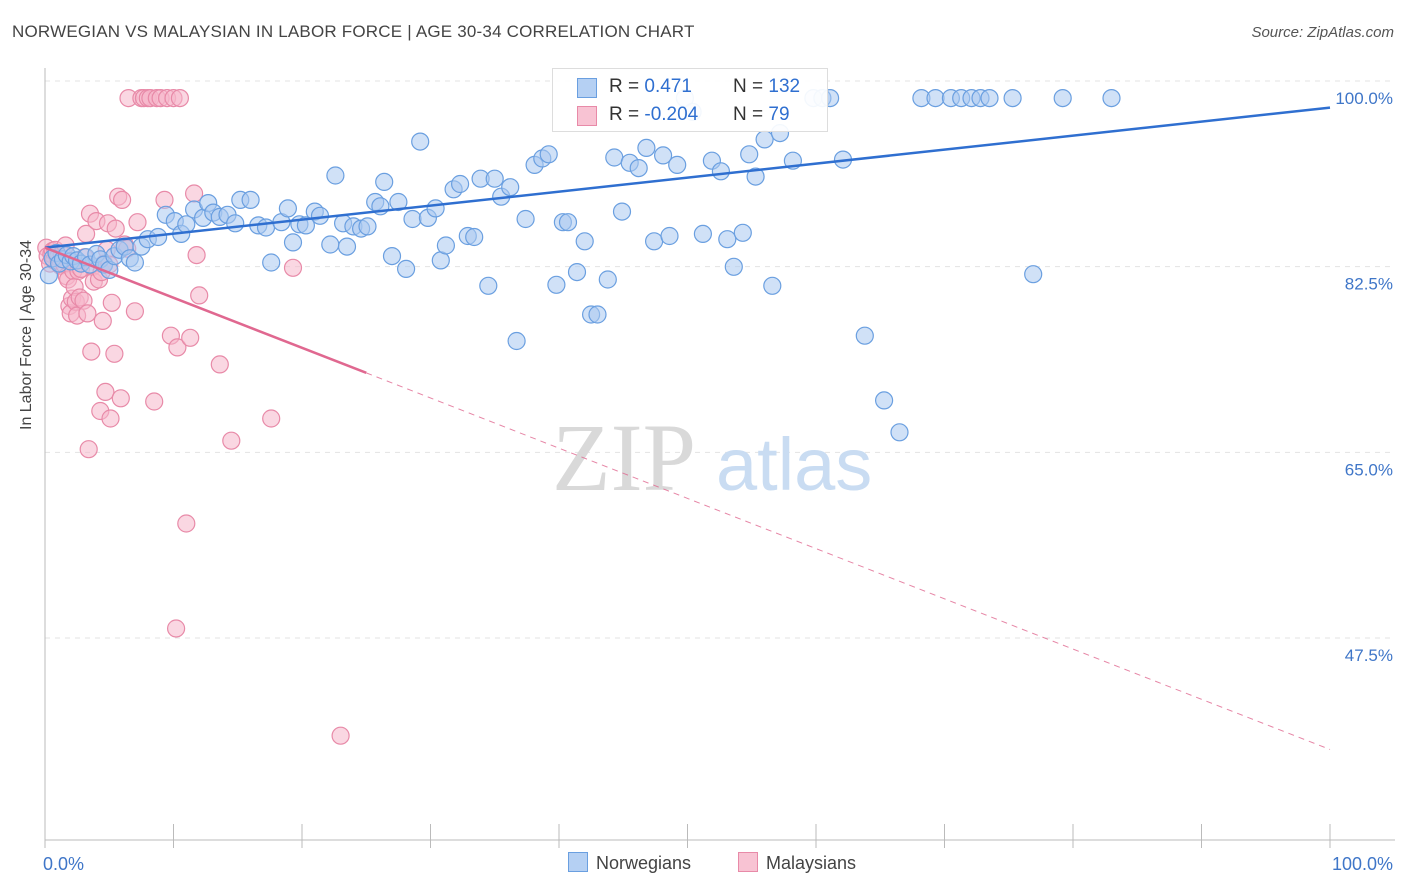 The height and width of the screenshot is (892, 1406). I want to click on norwegian-n: N = 132, so click(767, 86).